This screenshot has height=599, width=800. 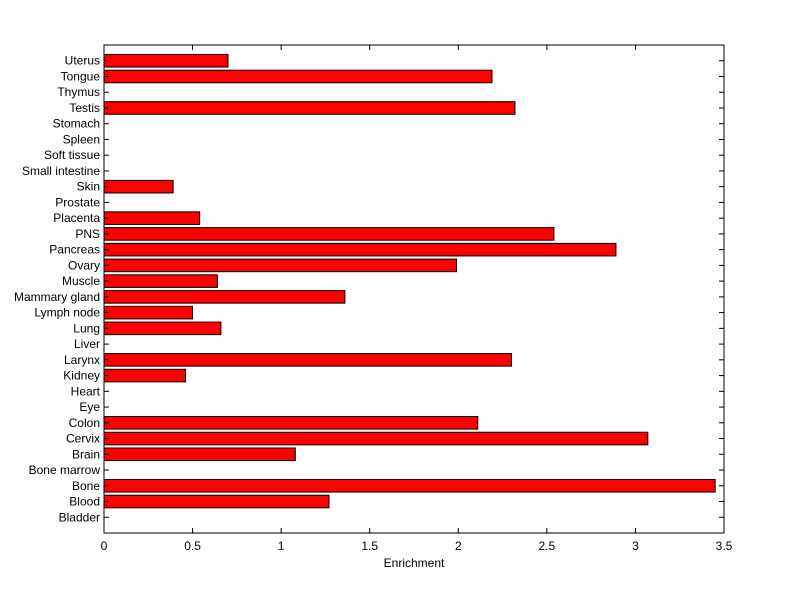 I want to click on bar-pancreas, so click(x=360, y=249).